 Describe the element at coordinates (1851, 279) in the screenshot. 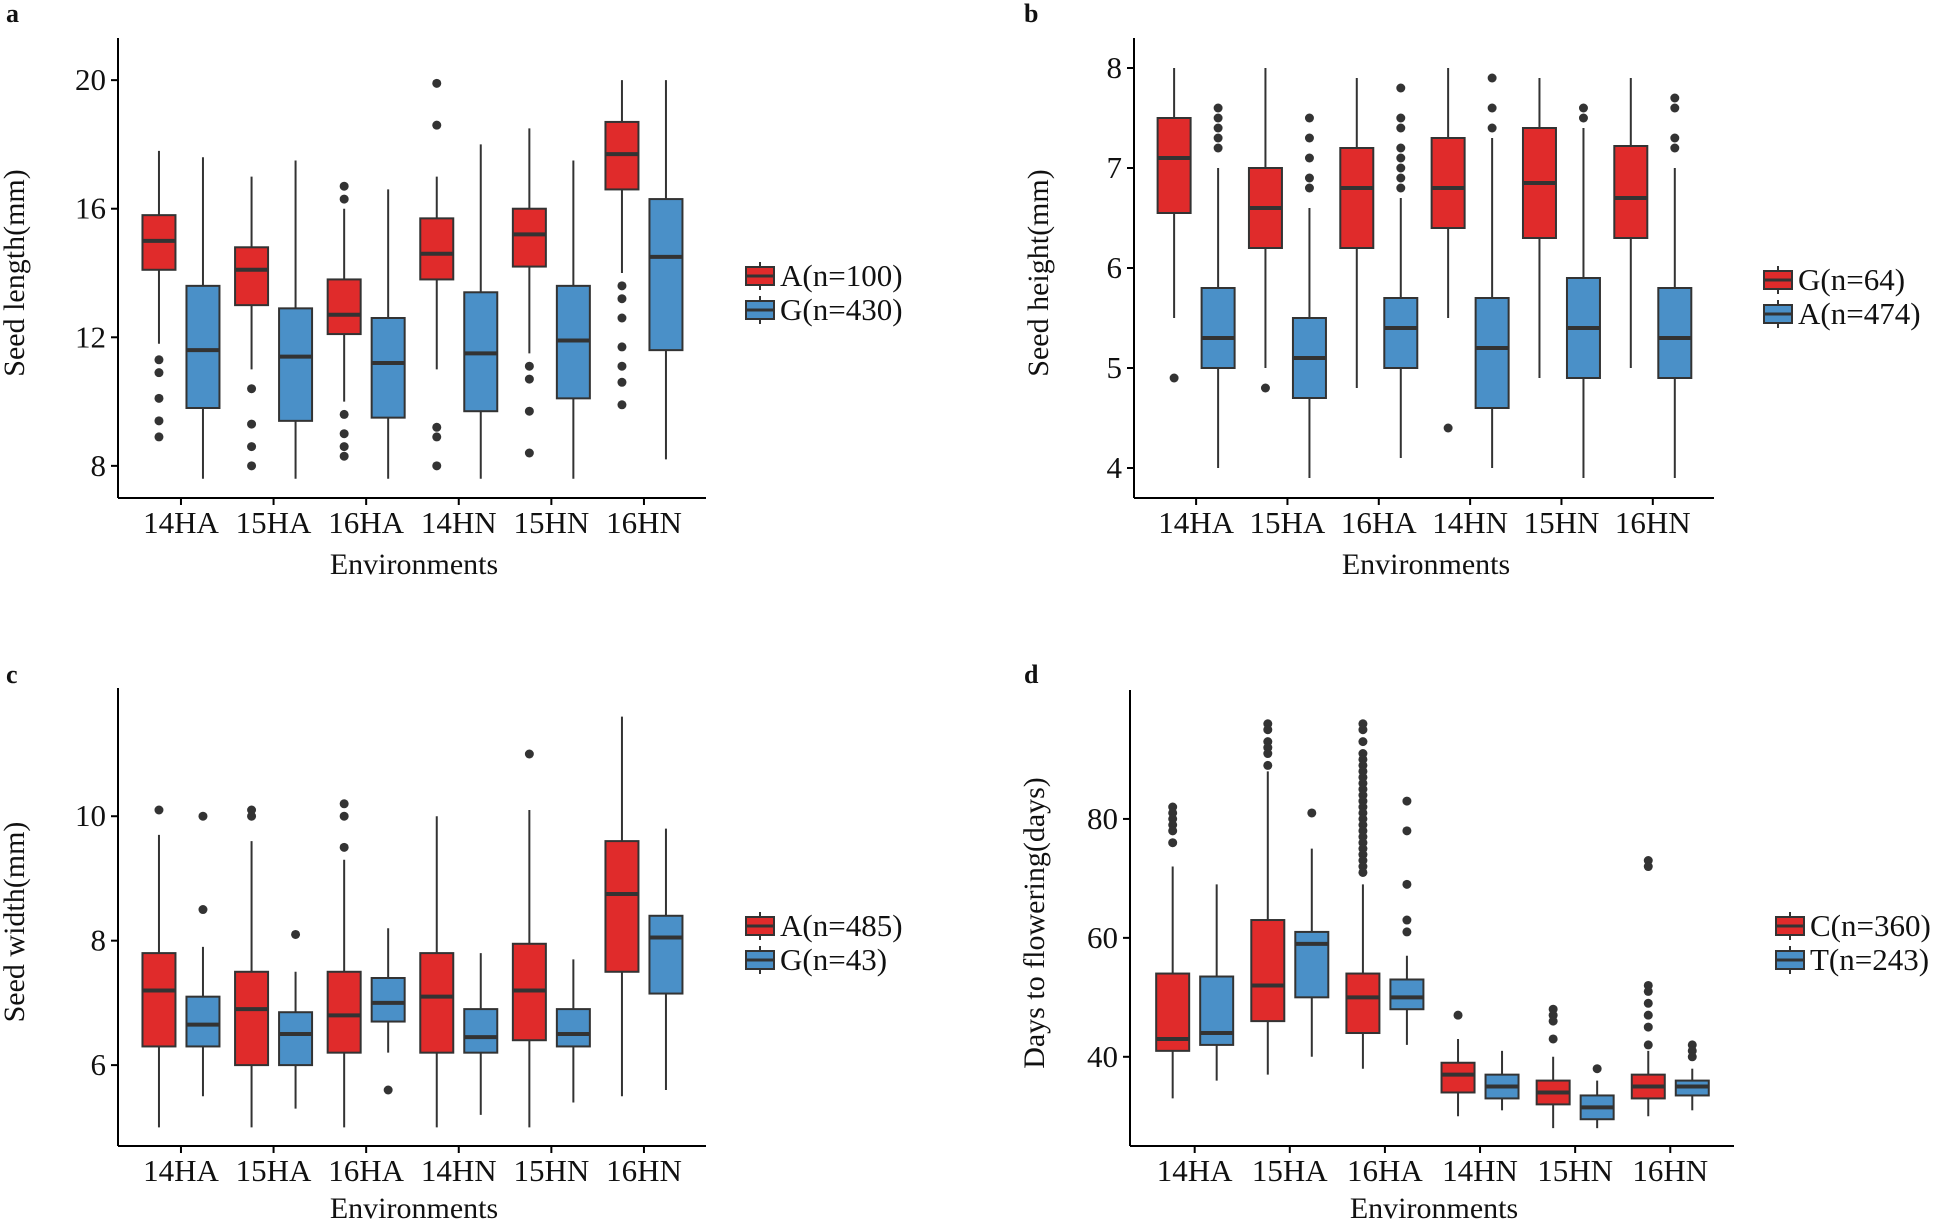

I see `legend-label: G(n=64)` at that location.